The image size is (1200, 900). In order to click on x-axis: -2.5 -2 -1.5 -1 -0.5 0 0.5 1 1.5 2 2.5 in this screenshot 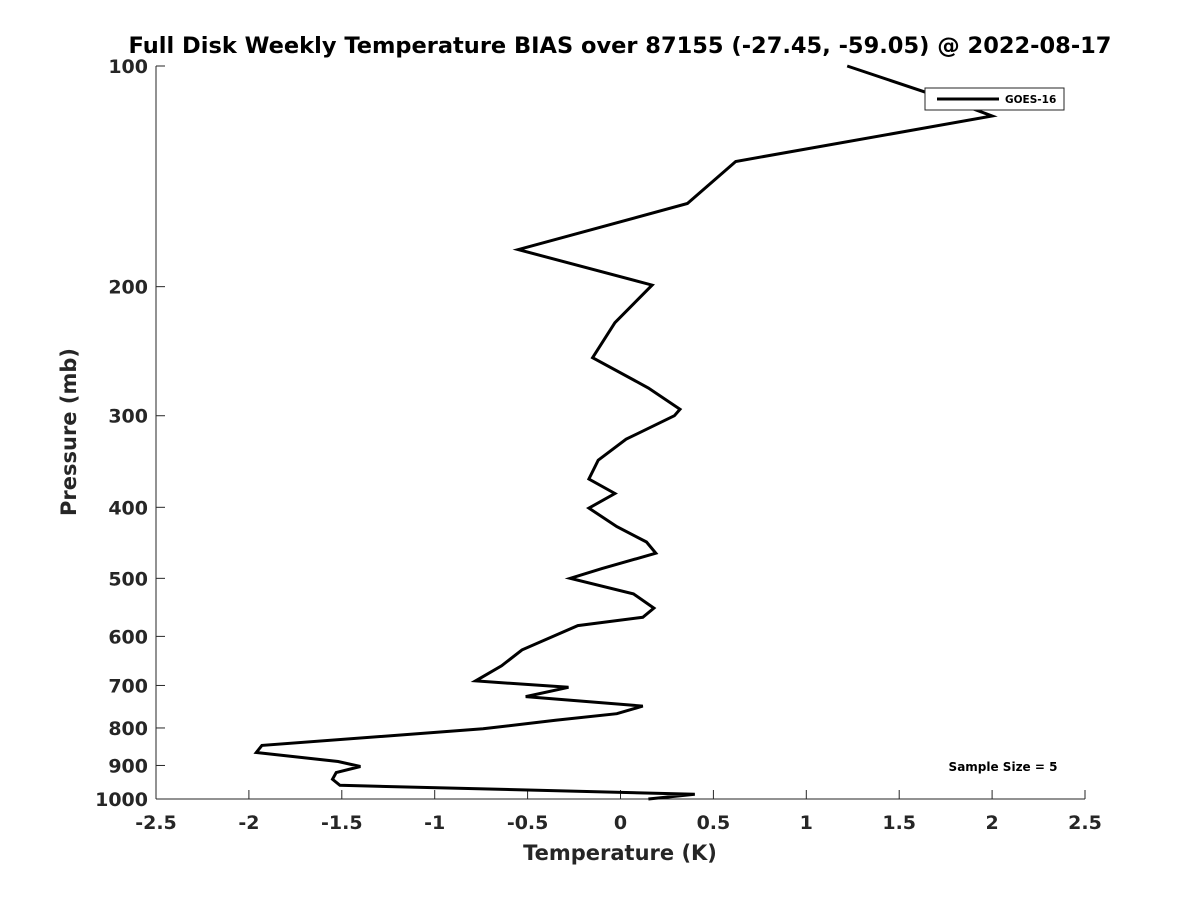, I will do `click(618, 812)`.